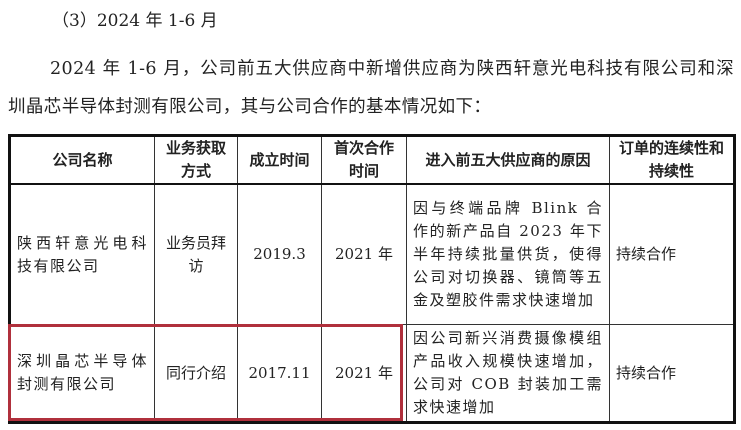  What do you see at coordinates (196, 254) in the screenshot?
I see `cell-acquisition-method: 业务员拜访` at bounding box center [196, 254].